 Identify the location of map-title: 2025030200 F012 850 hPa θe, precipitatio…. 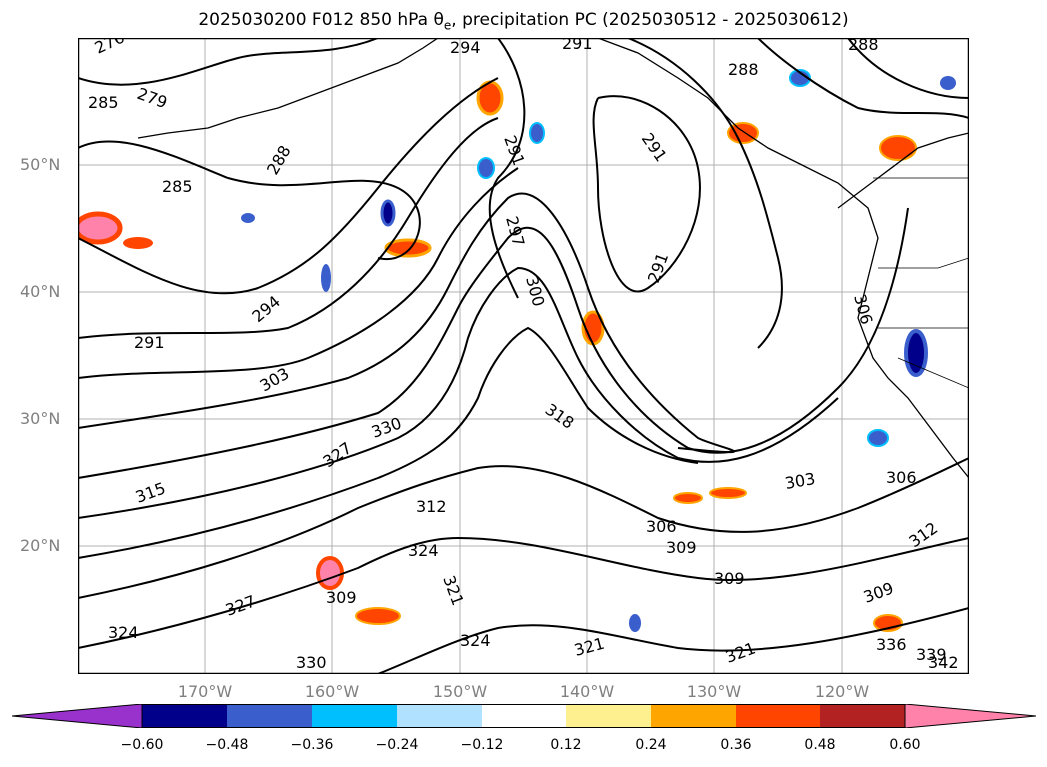
(523, 21).